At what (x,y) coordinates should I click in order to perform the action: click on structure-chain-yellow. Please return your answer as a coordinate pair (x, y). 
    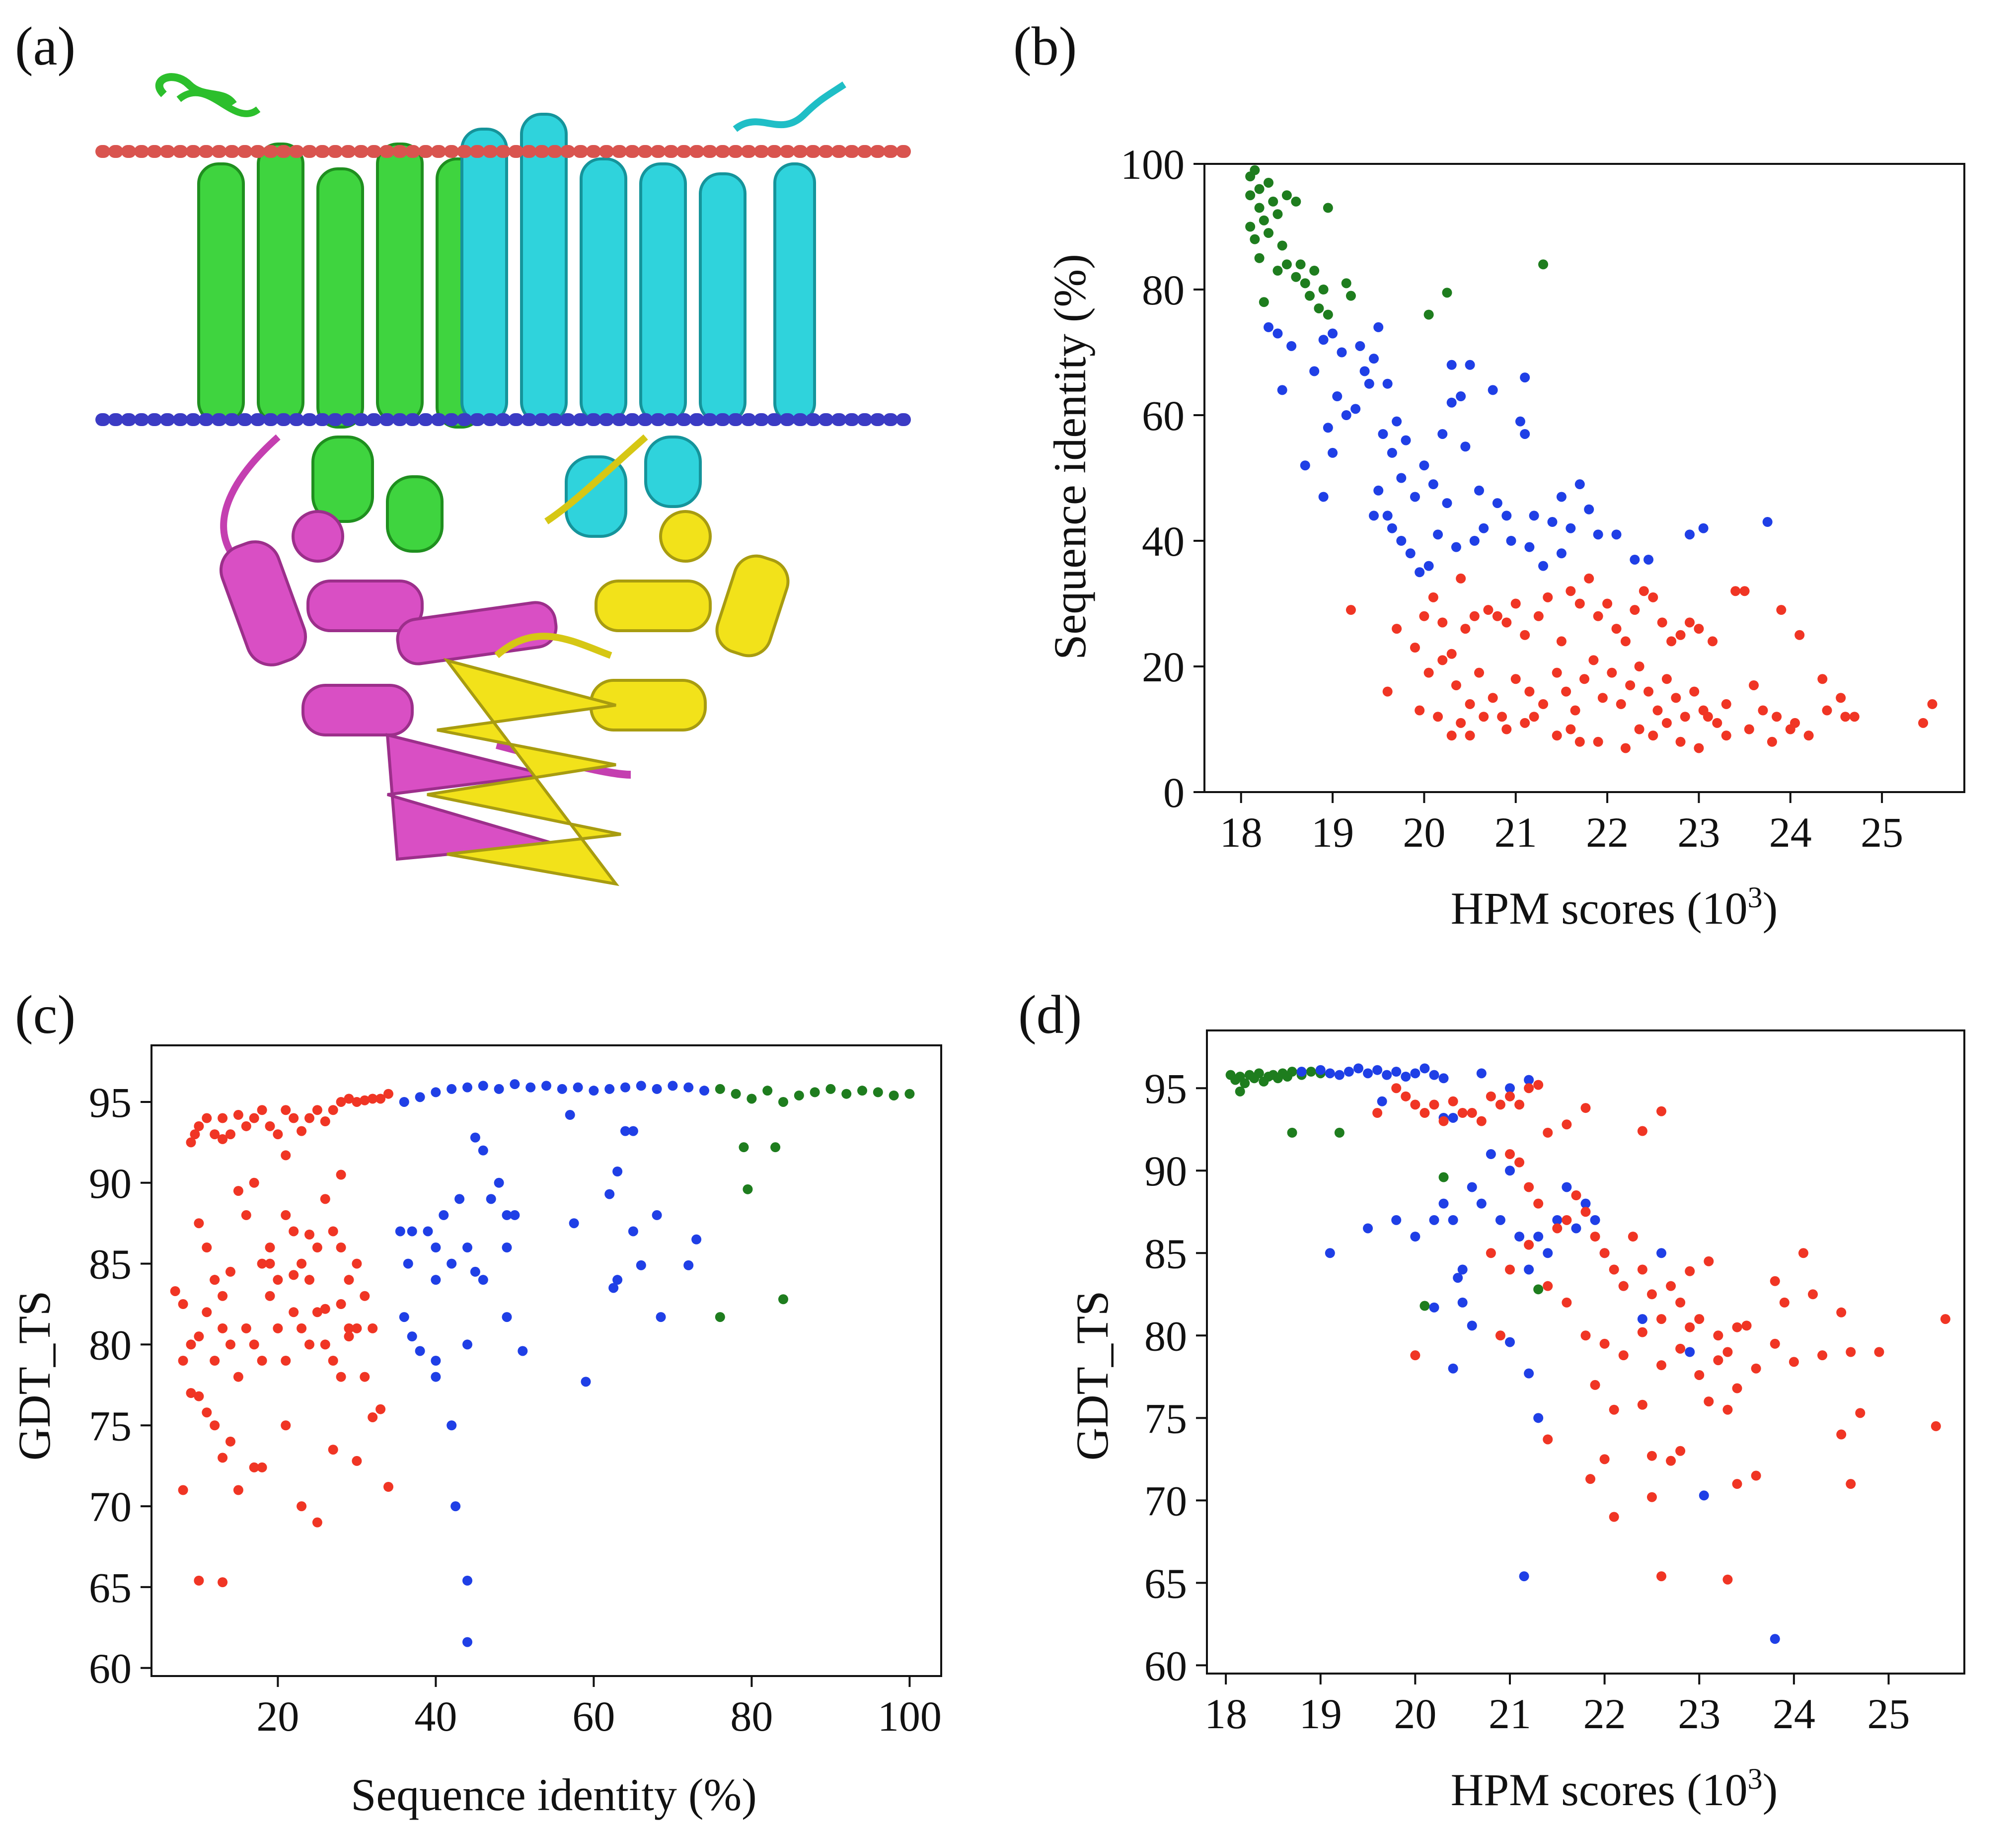
    Looking at the image, I should click on (609, 660).